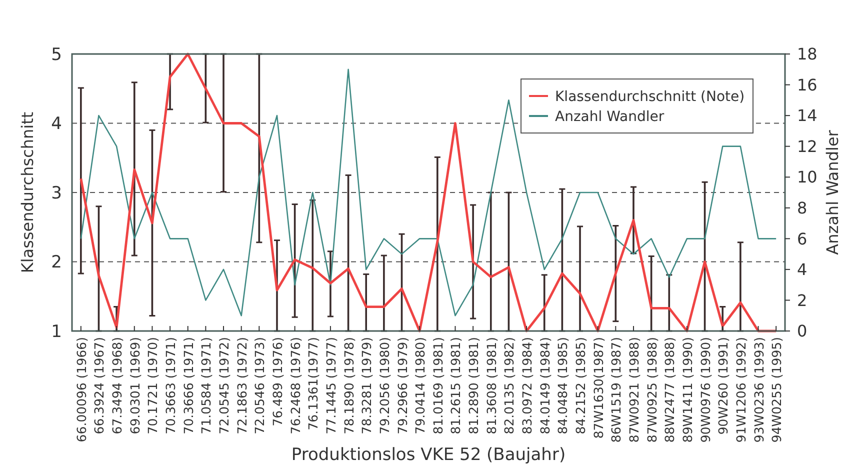  What do you see at coordinates (224, 385) in the screenshot?
I see `x-tick-label: 72.0545 (1972)` at bounding box center [224, 385].